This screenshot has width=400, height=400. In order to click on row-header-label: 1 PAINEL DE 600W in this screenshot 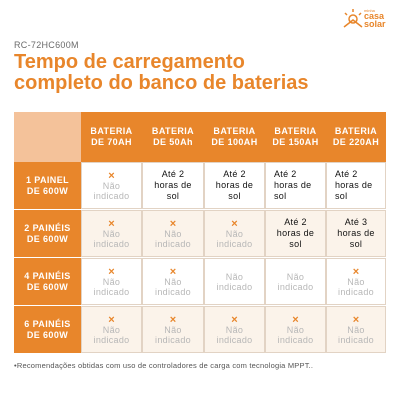, I will do `click(47, 186)`.